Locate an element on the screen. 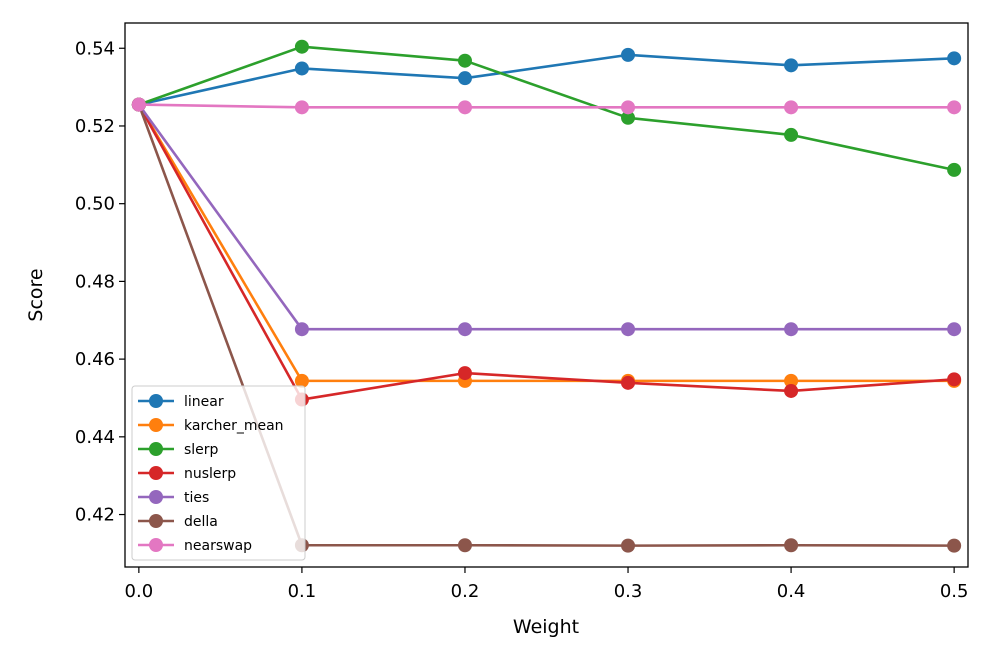 The height and width of the screenshot is (664, 997). x-tick-label: 0.1 is located at coordinates (302, 591).